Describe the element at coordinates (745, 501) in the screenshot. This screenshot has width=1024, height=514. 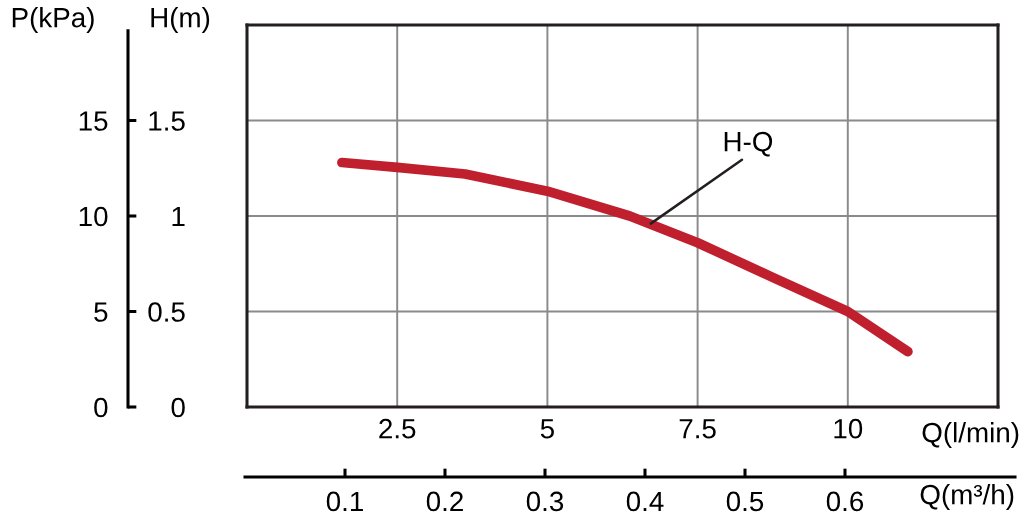
I see `x2-tick-label: 0.5` at that location.